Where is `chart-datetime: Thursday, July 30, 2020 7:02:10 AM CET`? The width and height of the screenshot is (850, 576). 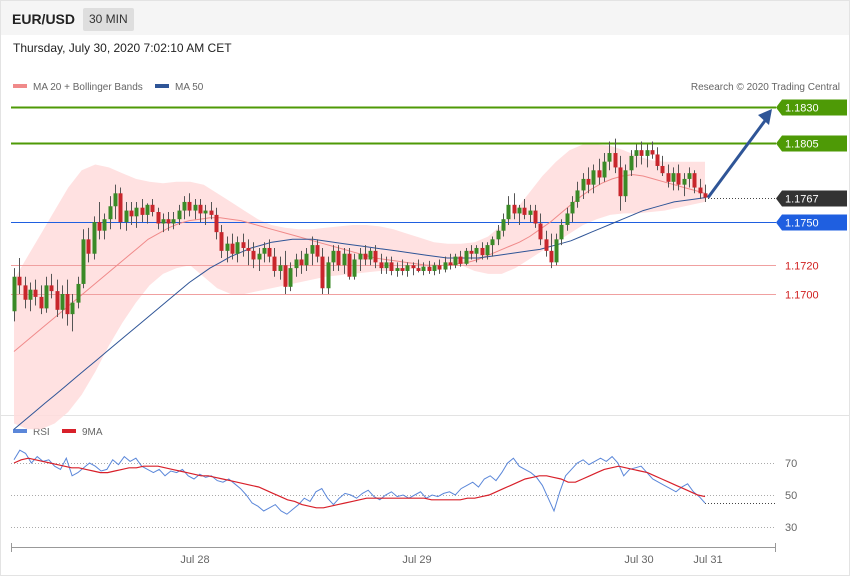
chart-datetime: Thursday, July 30, 2020 7:02:10 AM CET is located at coordinates (122, 48).